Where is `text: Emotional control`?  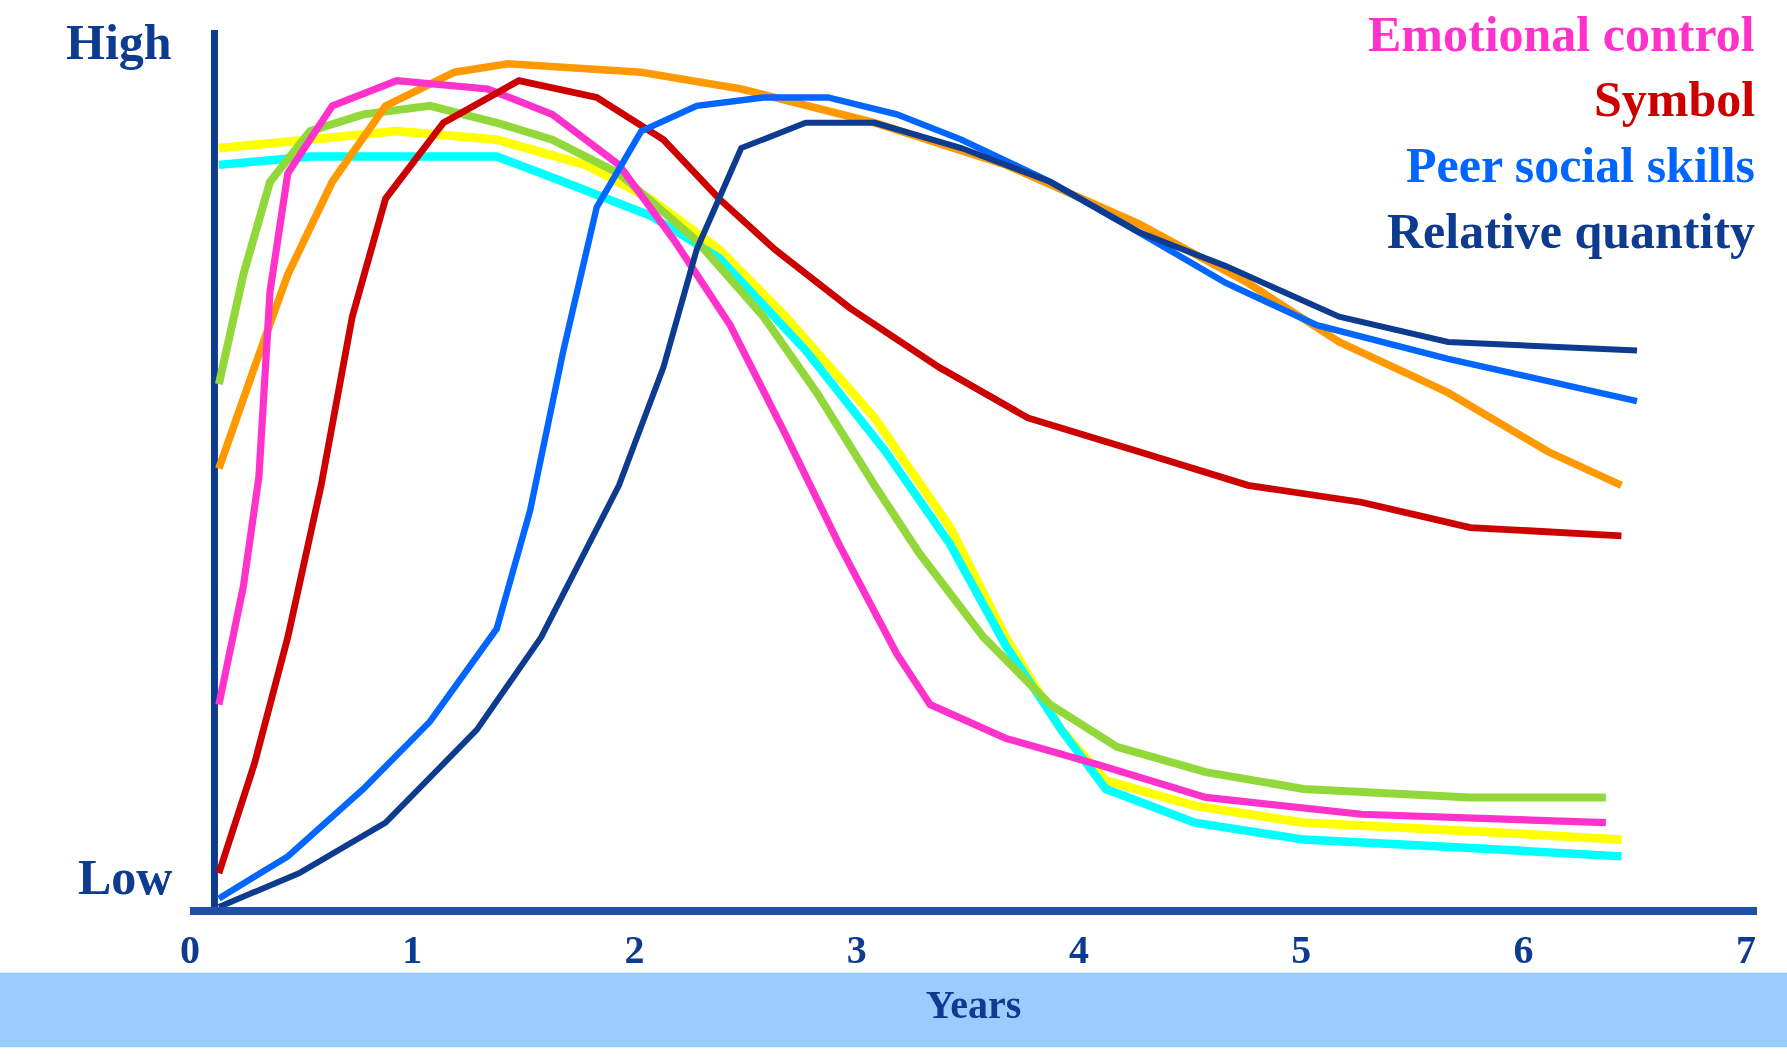
text: Emotional control is located at coordinates (1561, 34).